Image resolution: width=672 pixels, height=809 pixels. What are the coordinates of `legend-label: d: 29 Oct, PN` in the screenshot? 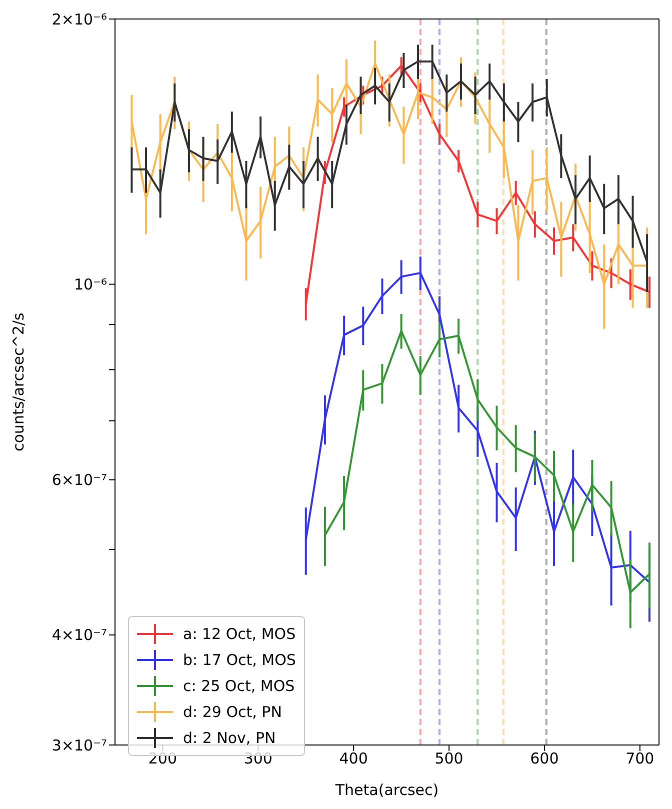 It's located at (232, 712).